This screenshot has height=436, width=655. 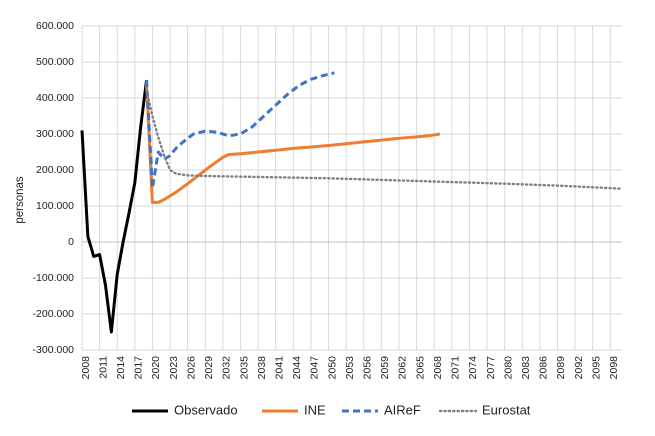 What do you see at coordinates (508, 368) in the screenshot?
I see `x-tick-label: 2080` at bounding box center [508, 368].